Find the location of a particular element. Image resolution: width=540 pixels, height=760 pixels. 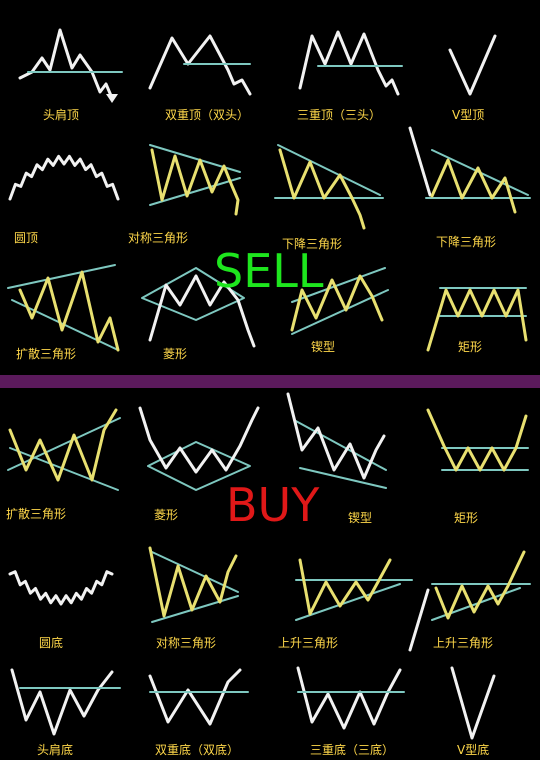

pattern-label-head-and-shoulders-bottom: 头肩底 is located at coordinates (55, 750).